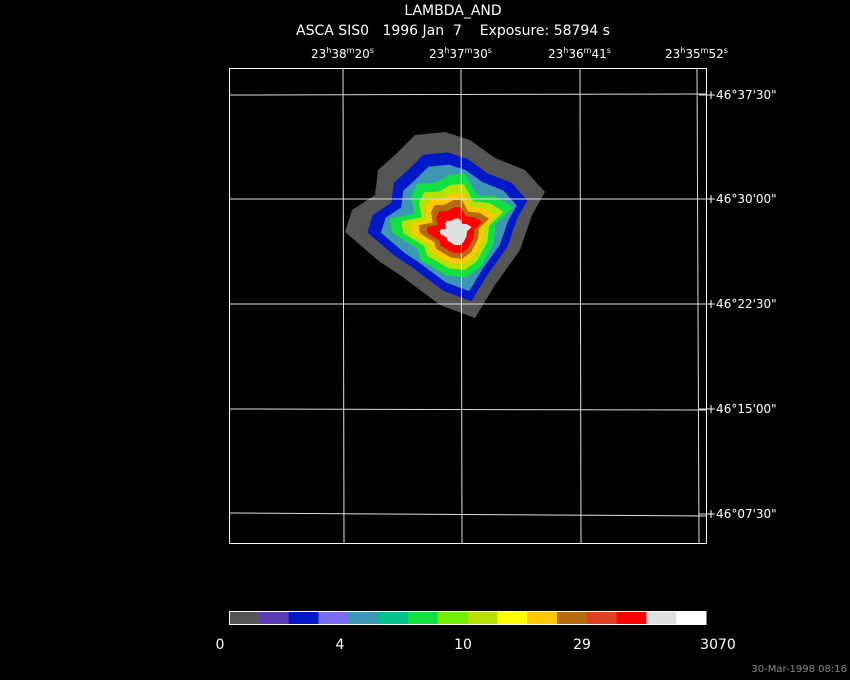 This screenshot has height=680, width=850. Describe the element at coordinates (452, 11) in the screenshot. I see `title: LAMBDA_AND` at that location.